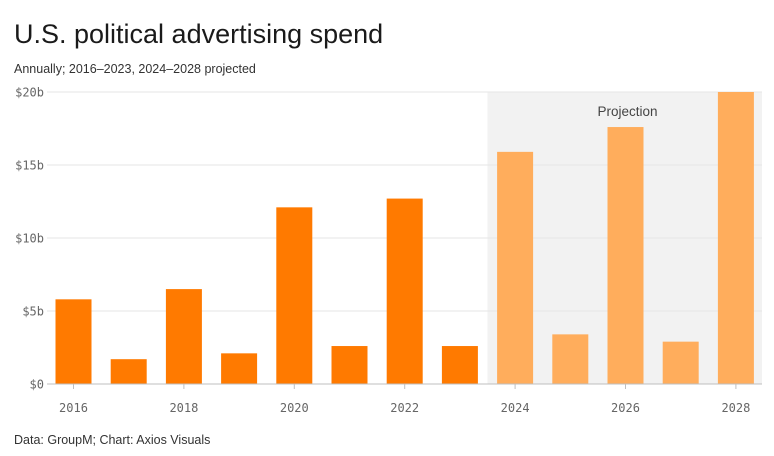  Describe the element at coordinates (33, 312) in the screenshot. I see `y-tick-label: $5b` at that location.